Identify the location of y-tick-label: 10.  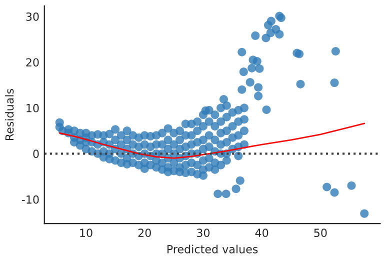
(32, 108).